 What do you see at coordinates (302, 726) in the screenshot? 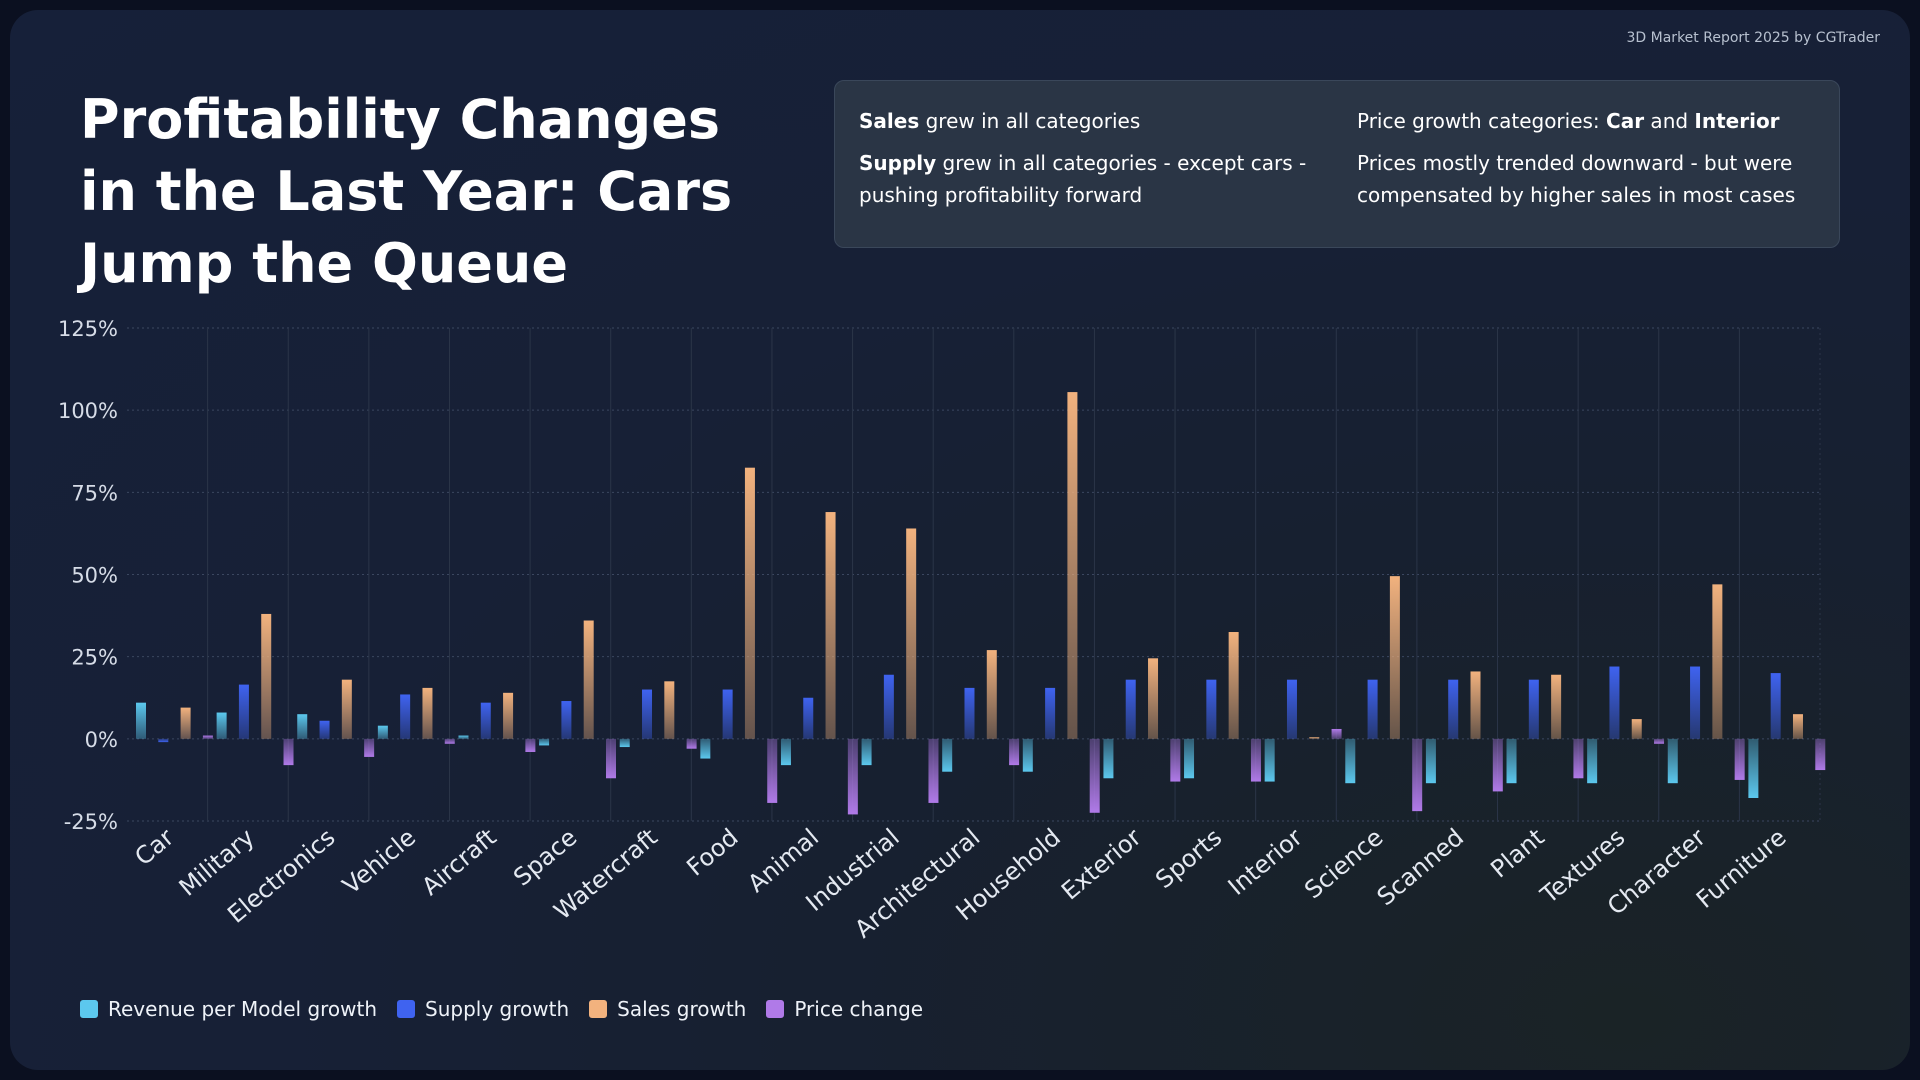
I see `bar-electronics-revenue-per-model-growth` at bounding box center [302, 726].